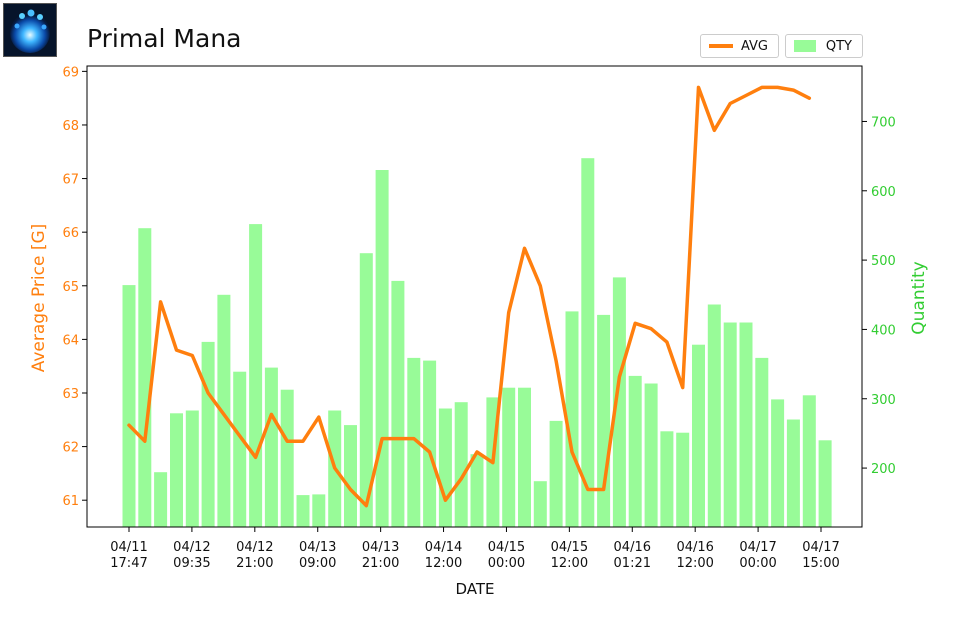  What do you see at coordinates (632, 563) in the screenshot?
I see `x-tick-label: 01:21` at bounding box center [632, 563].